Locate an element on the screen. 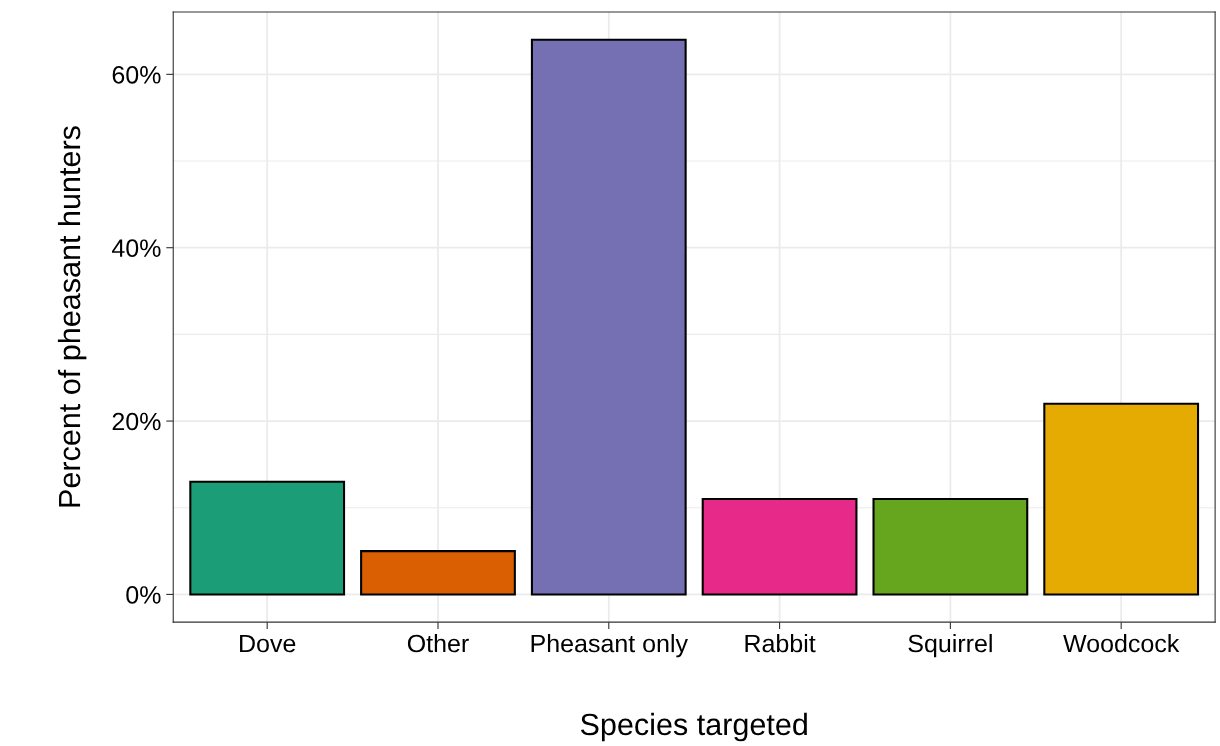 The width and height of the screenshot is (1220, 746). x-tick-label: Other is located at coordinates (438, 643).